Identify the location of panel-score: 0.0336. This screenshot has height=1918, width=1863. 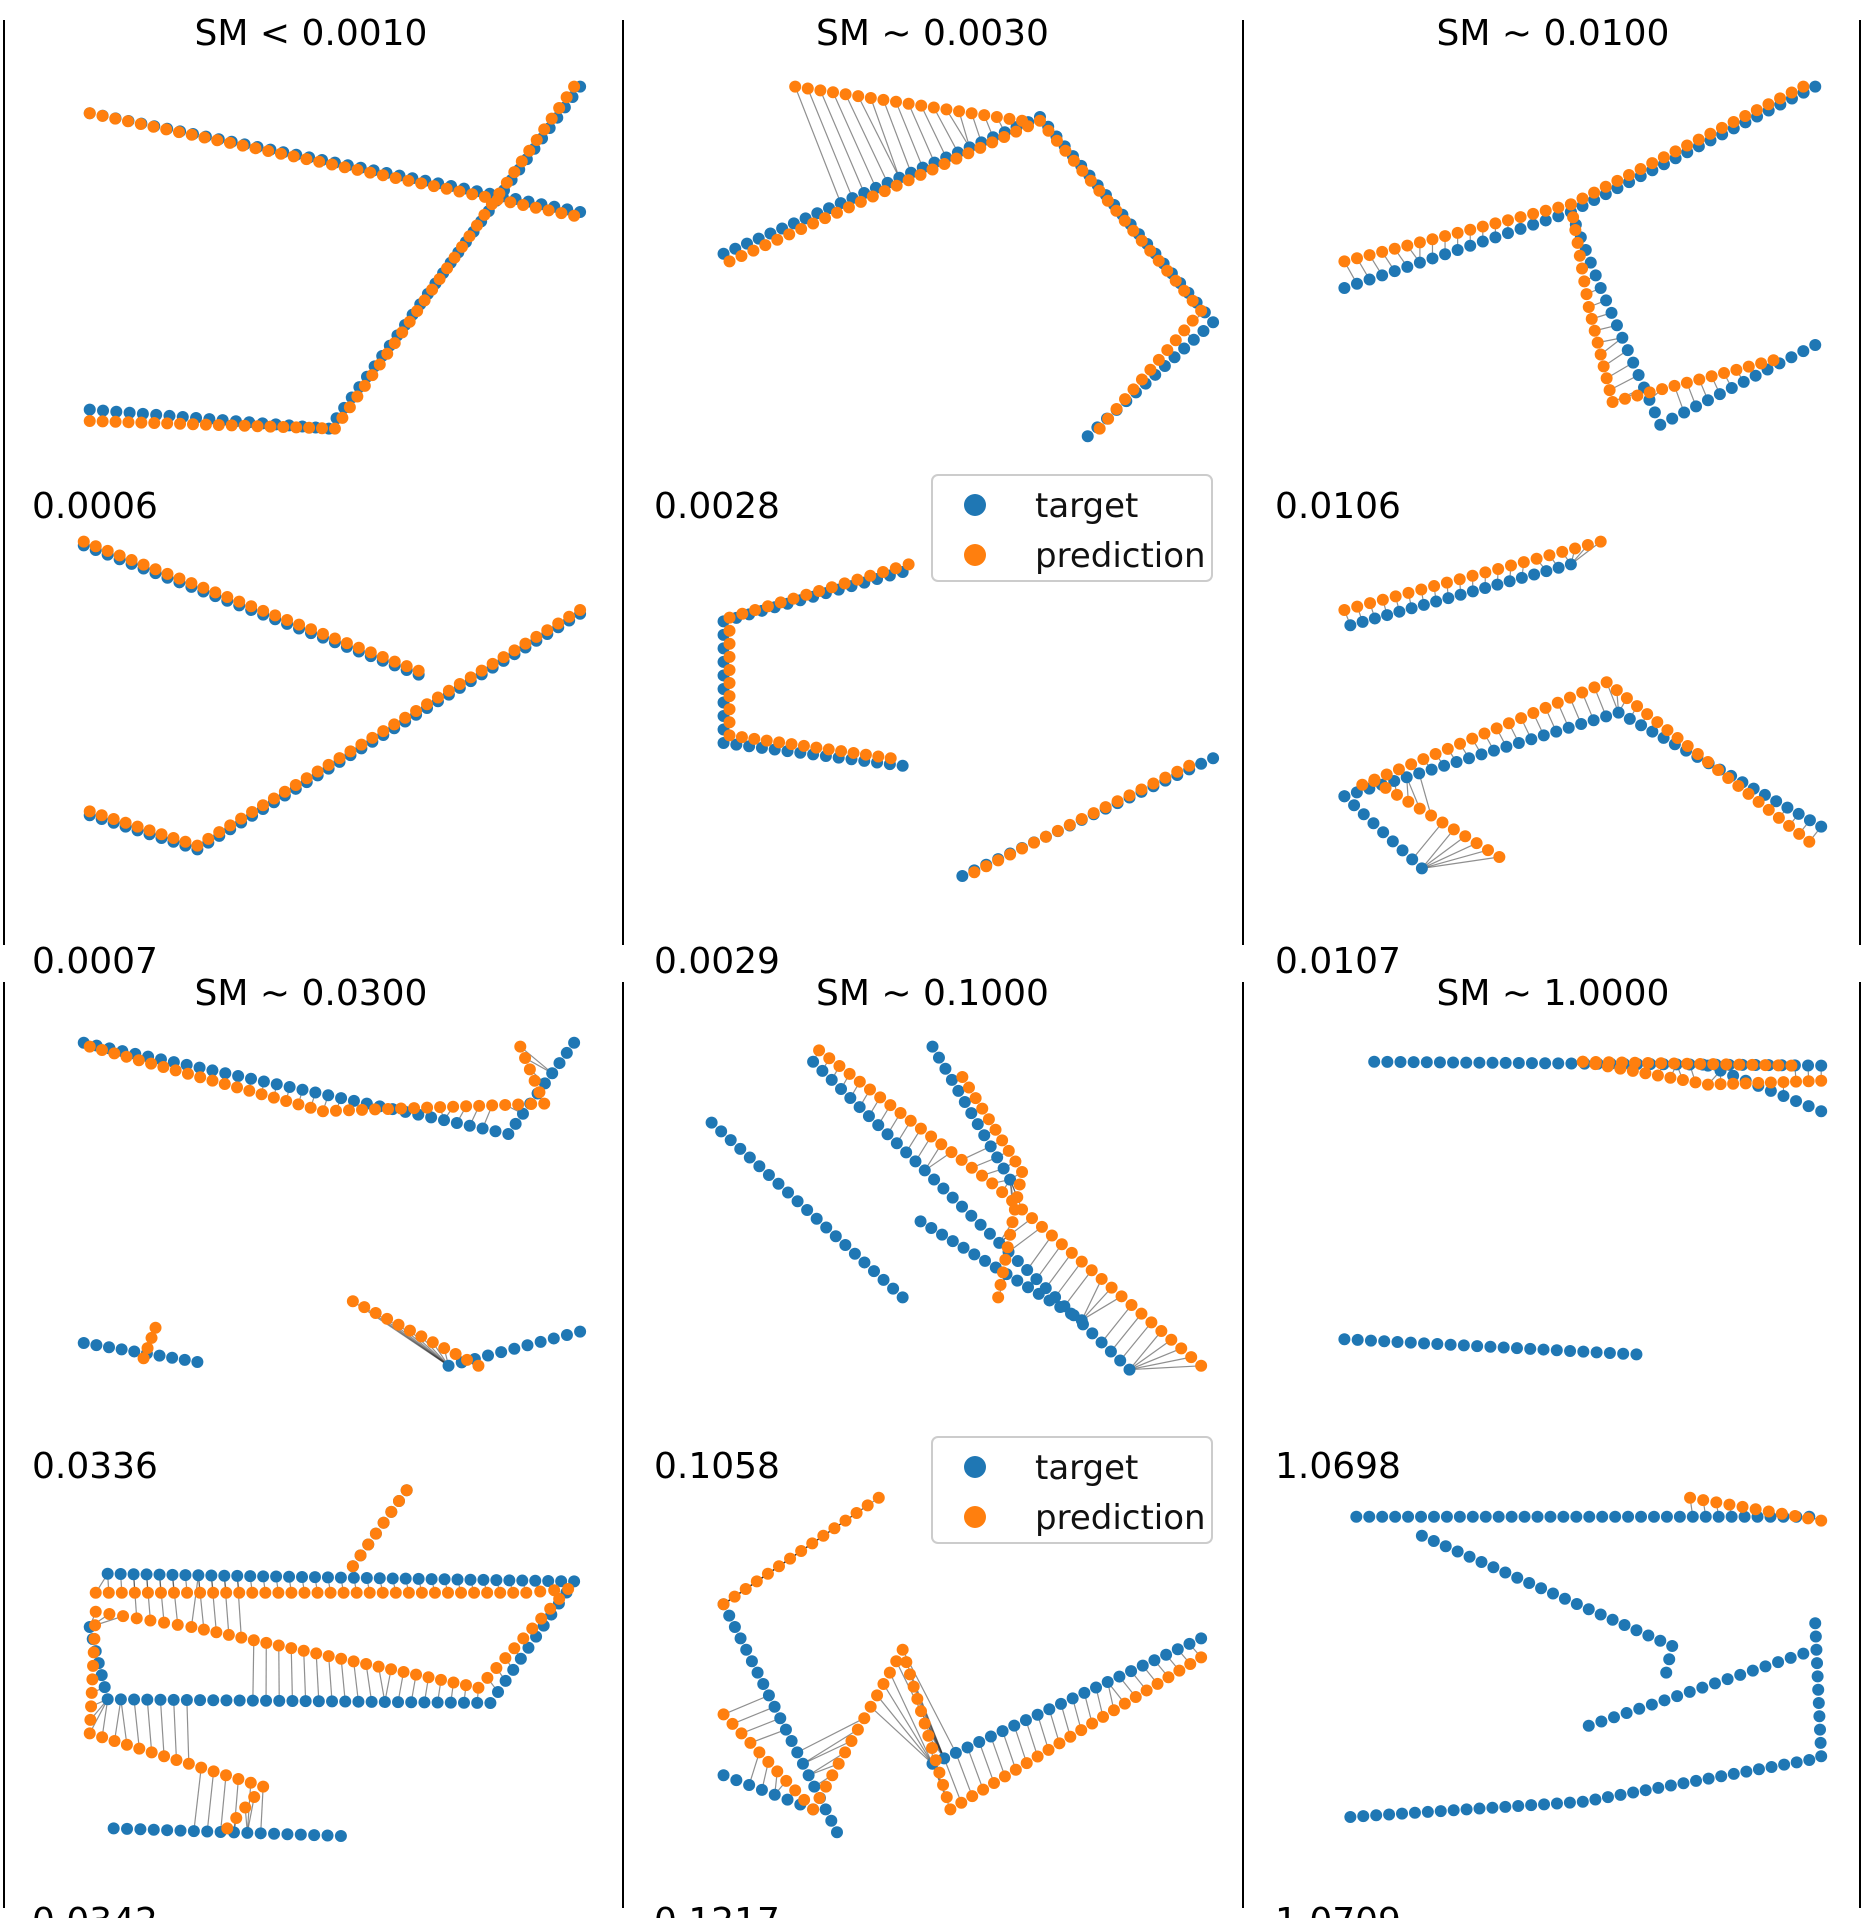
(95, 1466).